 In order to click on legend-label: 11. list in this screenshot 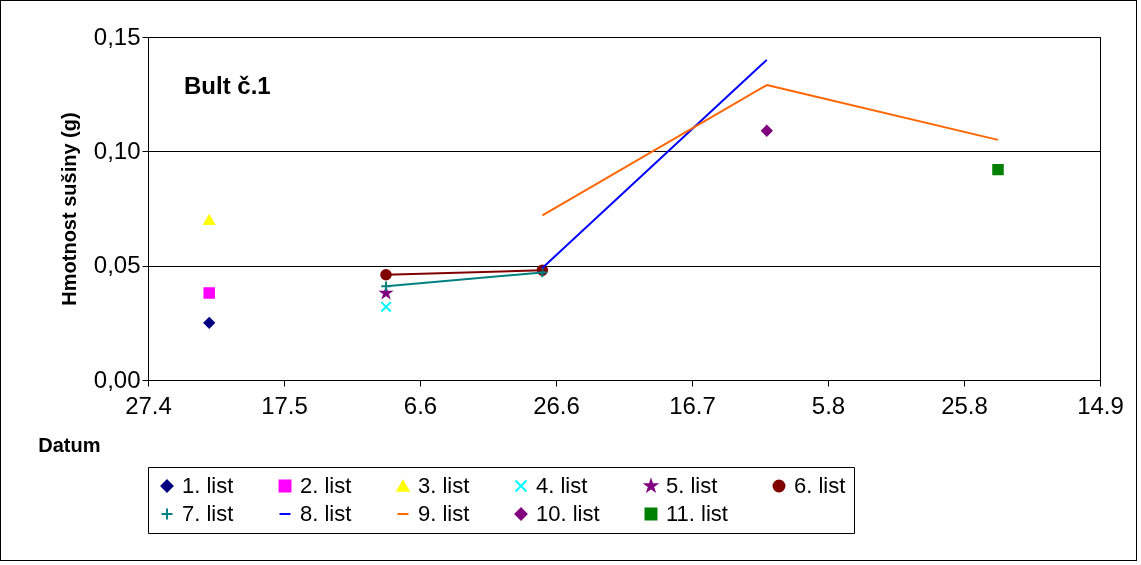, I will do `click(697, 513)`.